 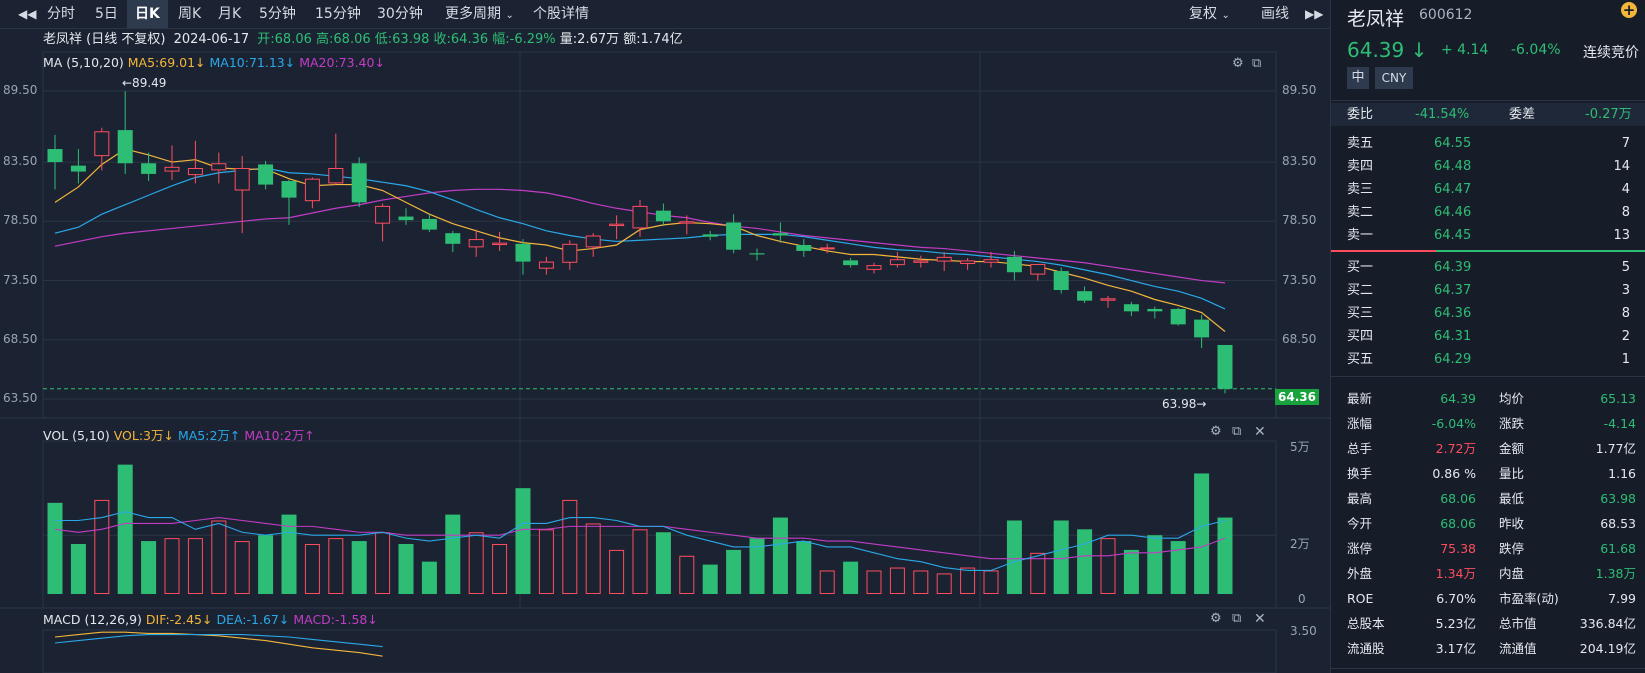 I want to click on tab-weekly-k: 周K, so click(x=190, y=14).